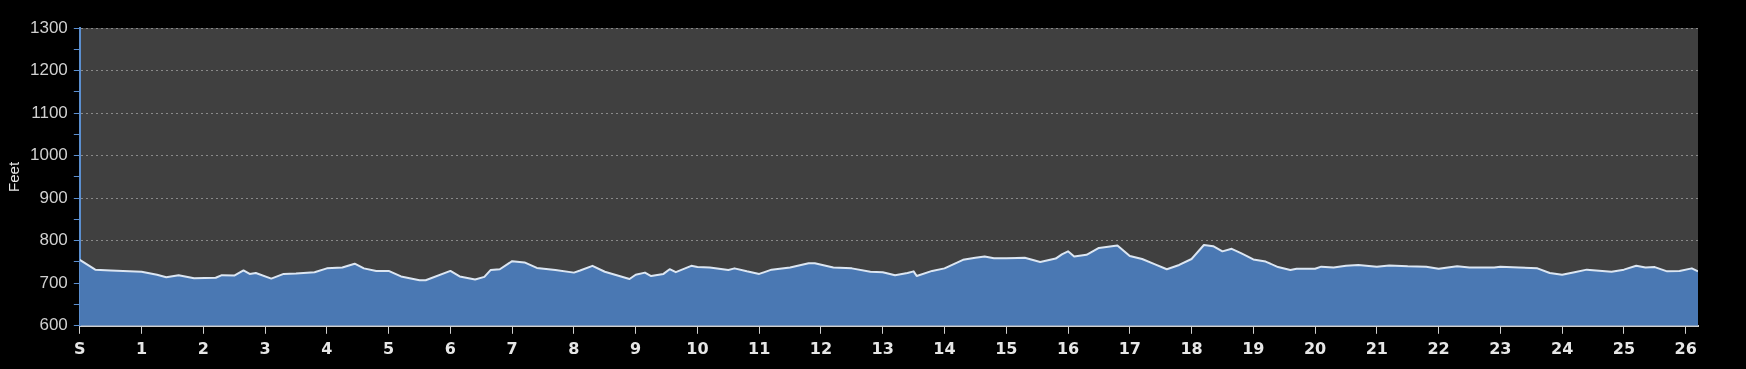 Image resolution: width=1746 pixels, height=369 pixels. Describe the element at coordinates (48, 70) in the screenshot. I see `y-tick-label: 1200` at that location.